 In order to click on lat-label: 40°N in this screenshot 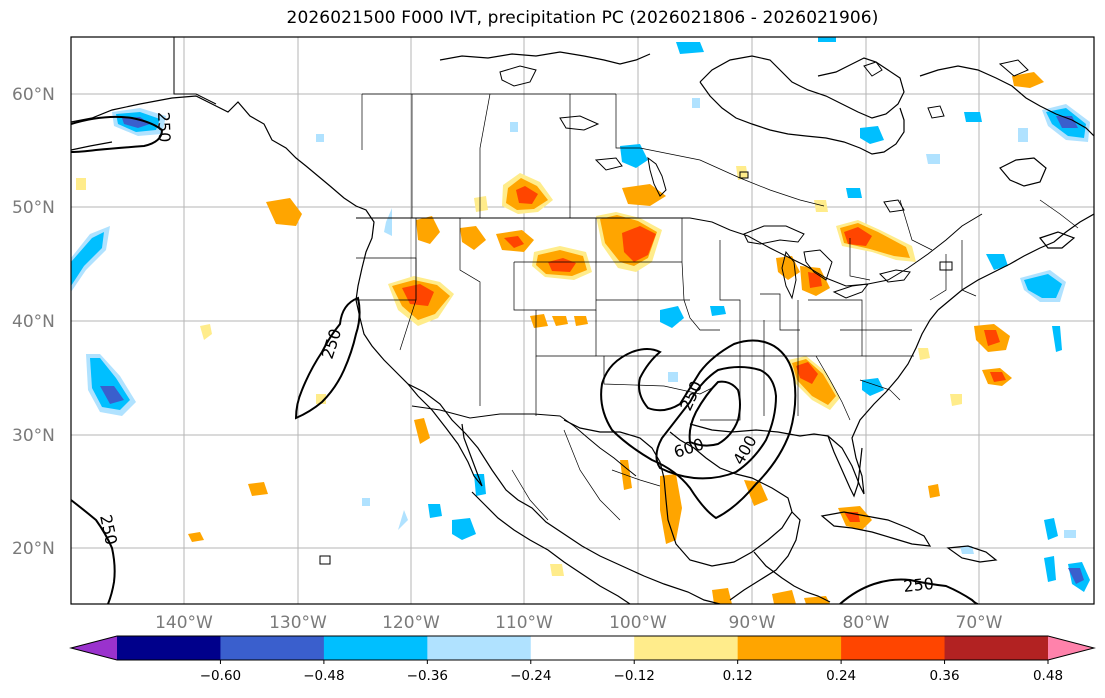, I will do `click(33, 322)`.